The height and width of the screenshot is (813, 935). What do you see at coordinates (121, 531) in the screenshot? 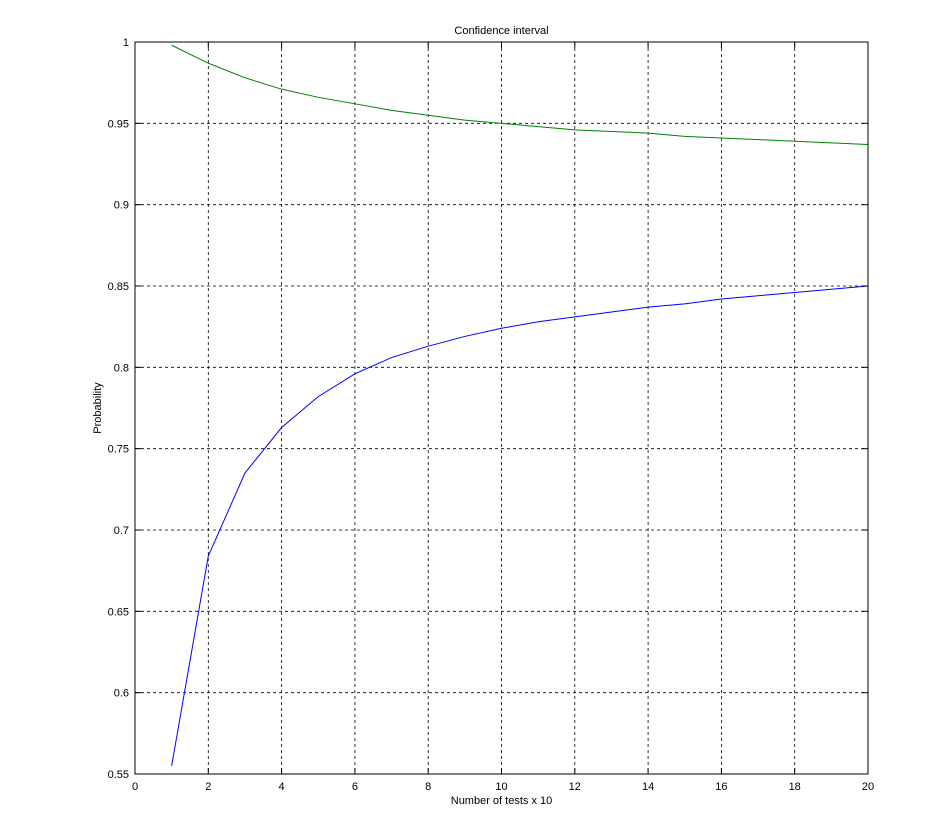
I see `y-tick-label: 0.7` at bounding box center [121, 531].